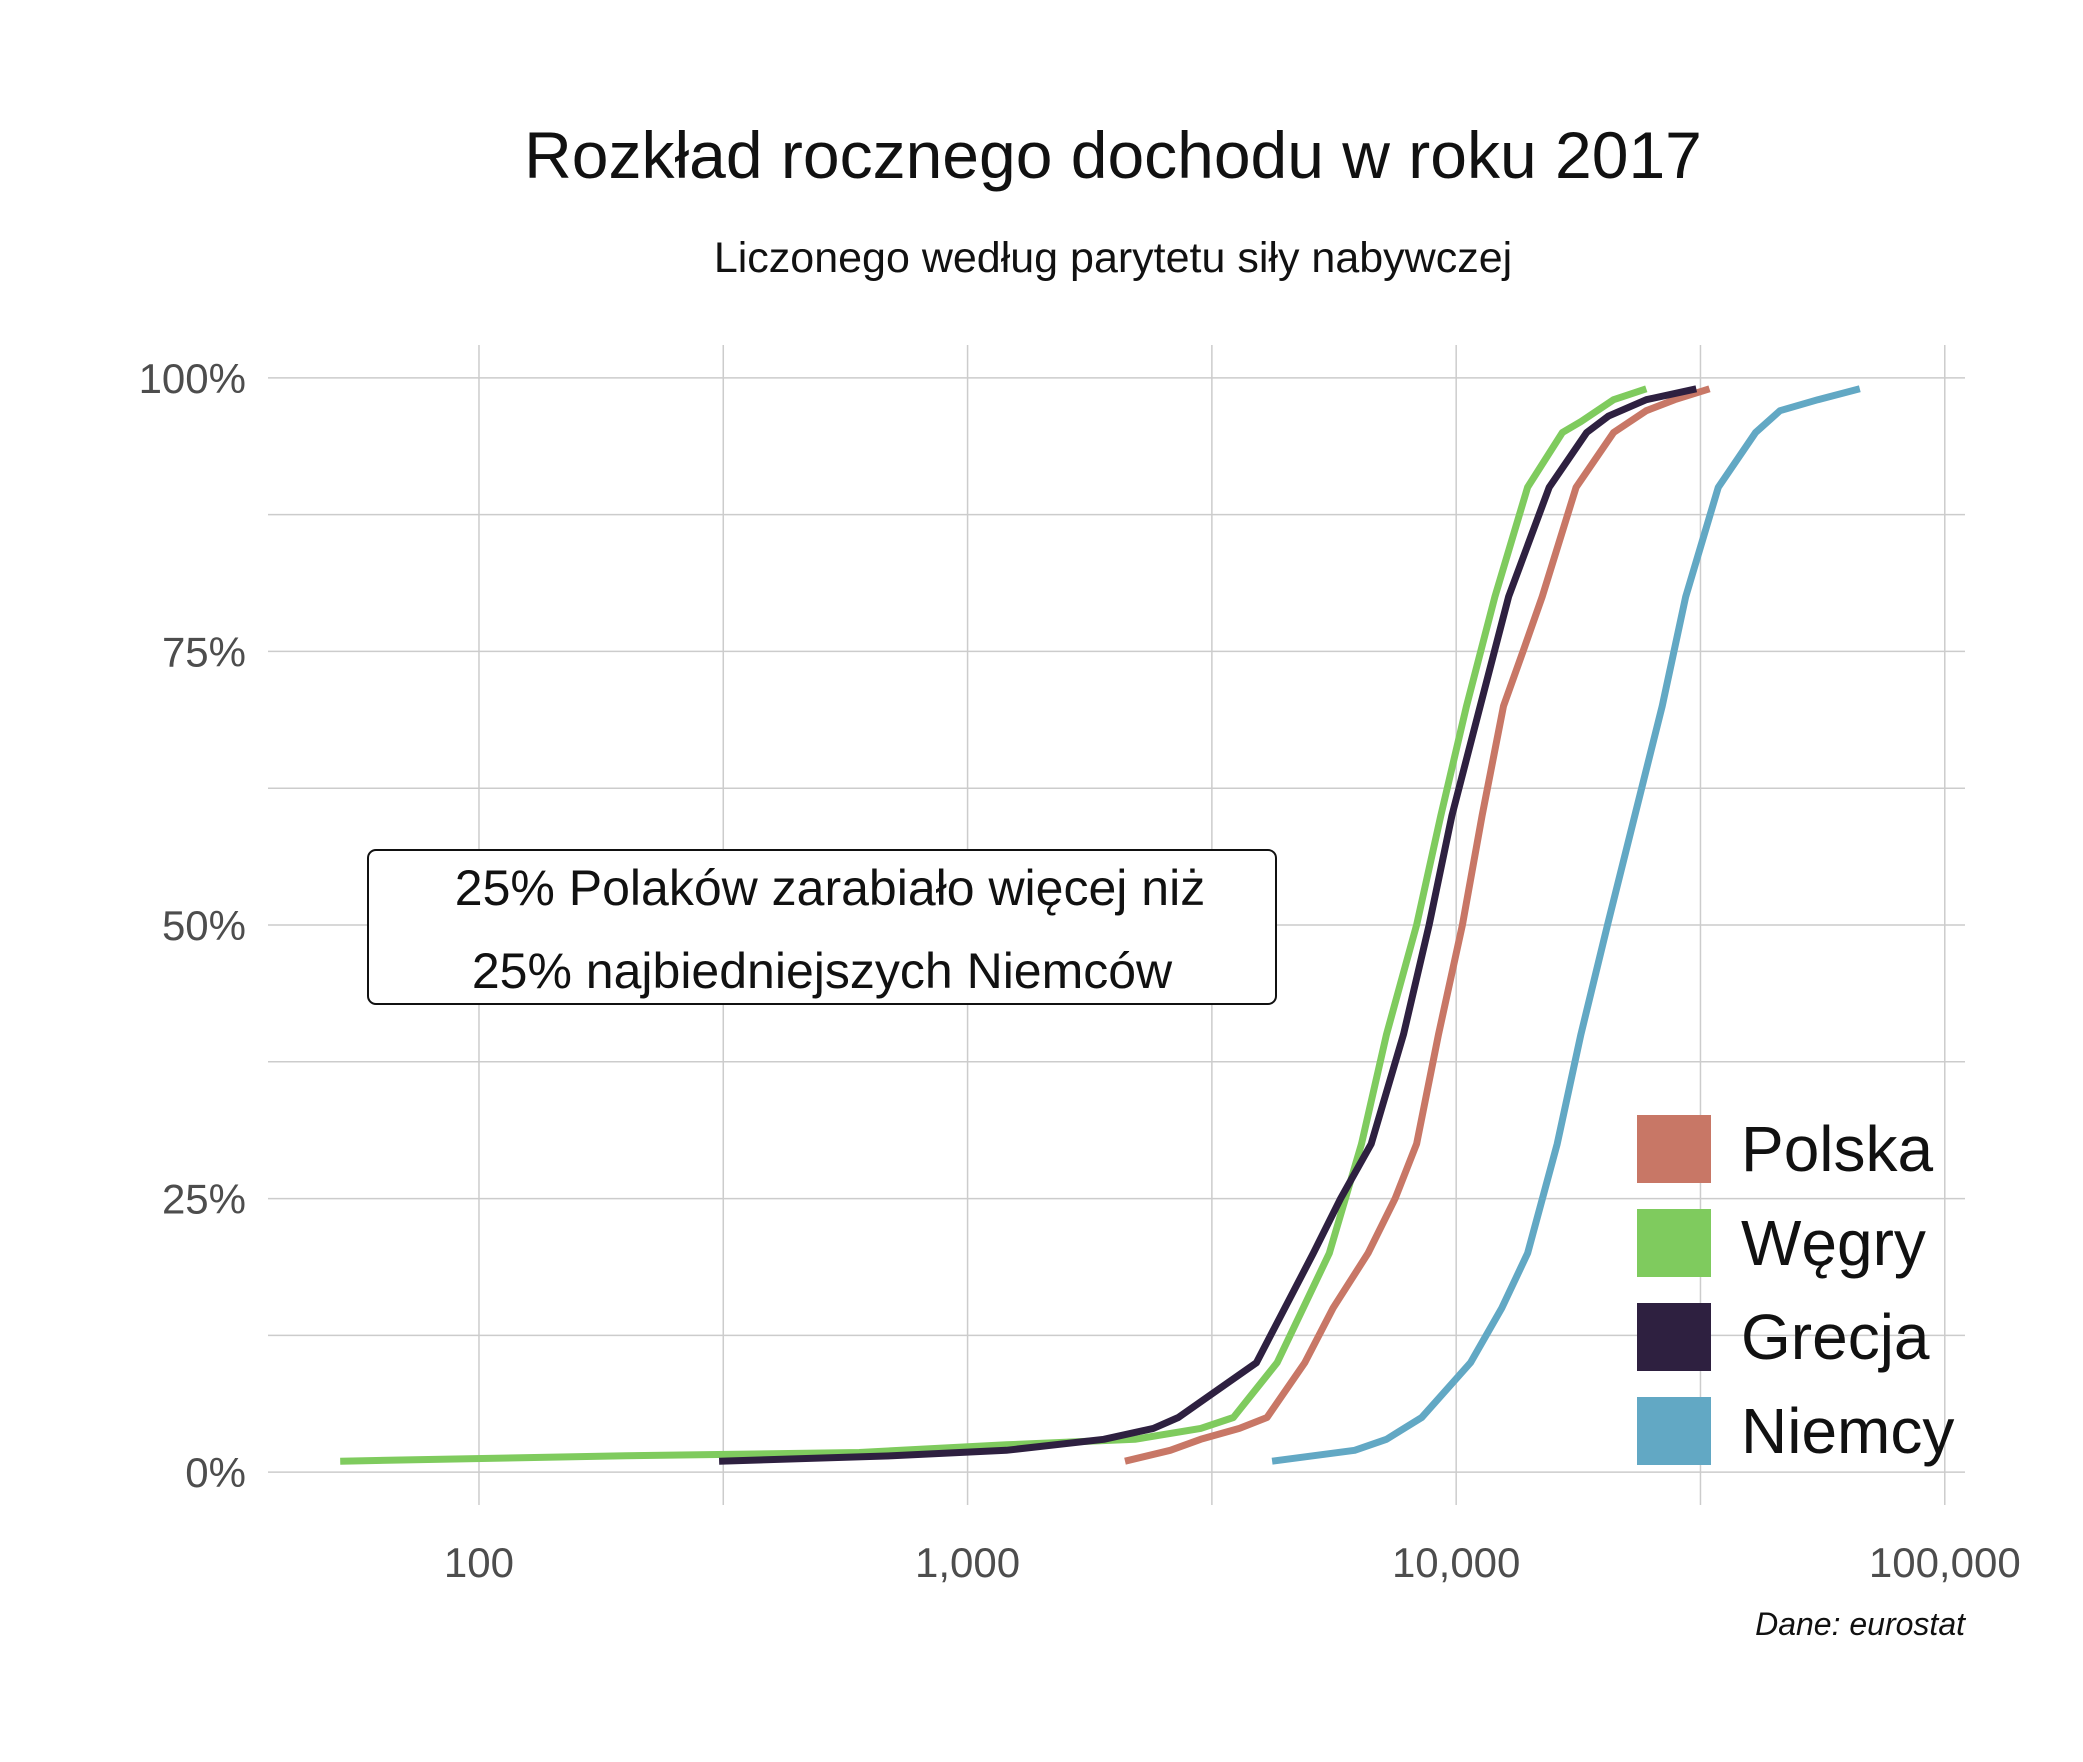 Image resolution: width=2083 pixels, height=1762 pixels. What do you see at coordinates (1833, 1243) in the screenshot?
I see `legend-label-węgry: Węgry` at bounding box center [1833, 1243].